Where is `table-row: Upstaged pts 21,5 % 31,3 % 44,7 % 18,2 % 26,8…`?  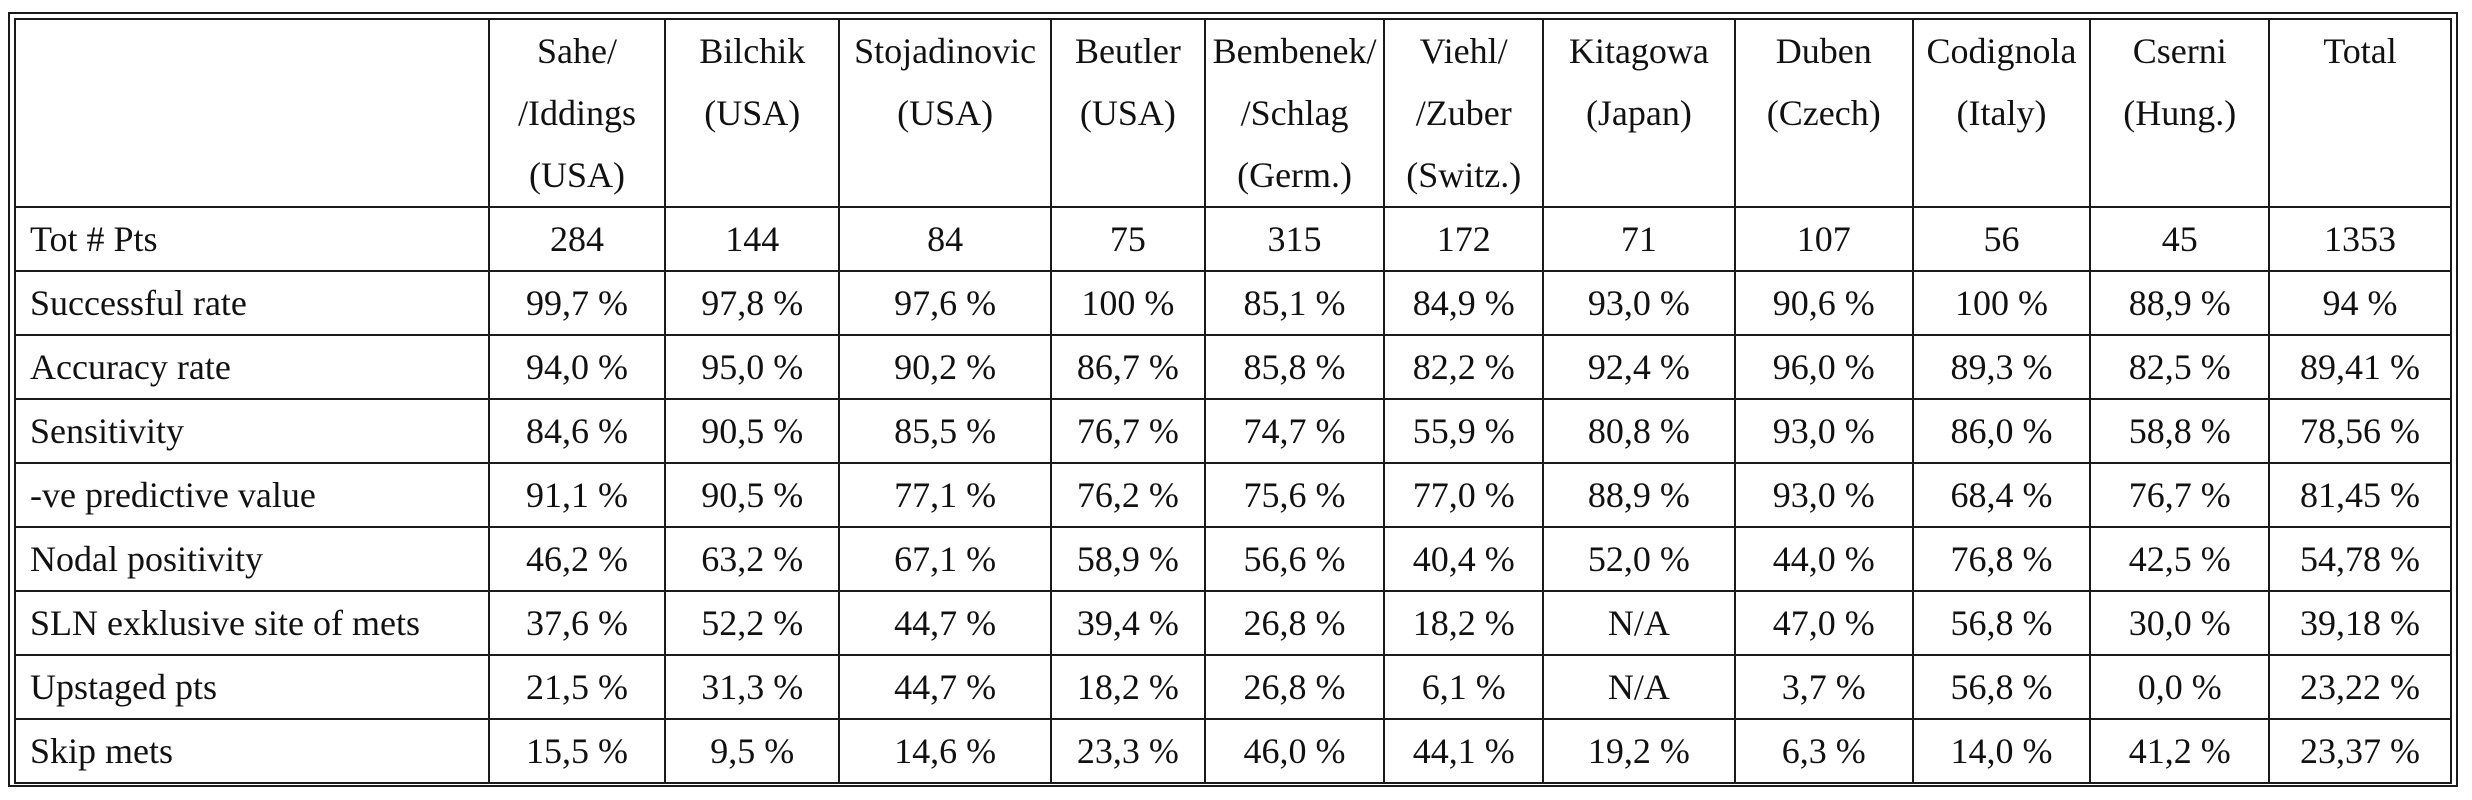 table-row: Upstaged pts 21,5 % 31,3 % 44,7 % 18,2 % 26,8… is located at coordinates (1233, 687).